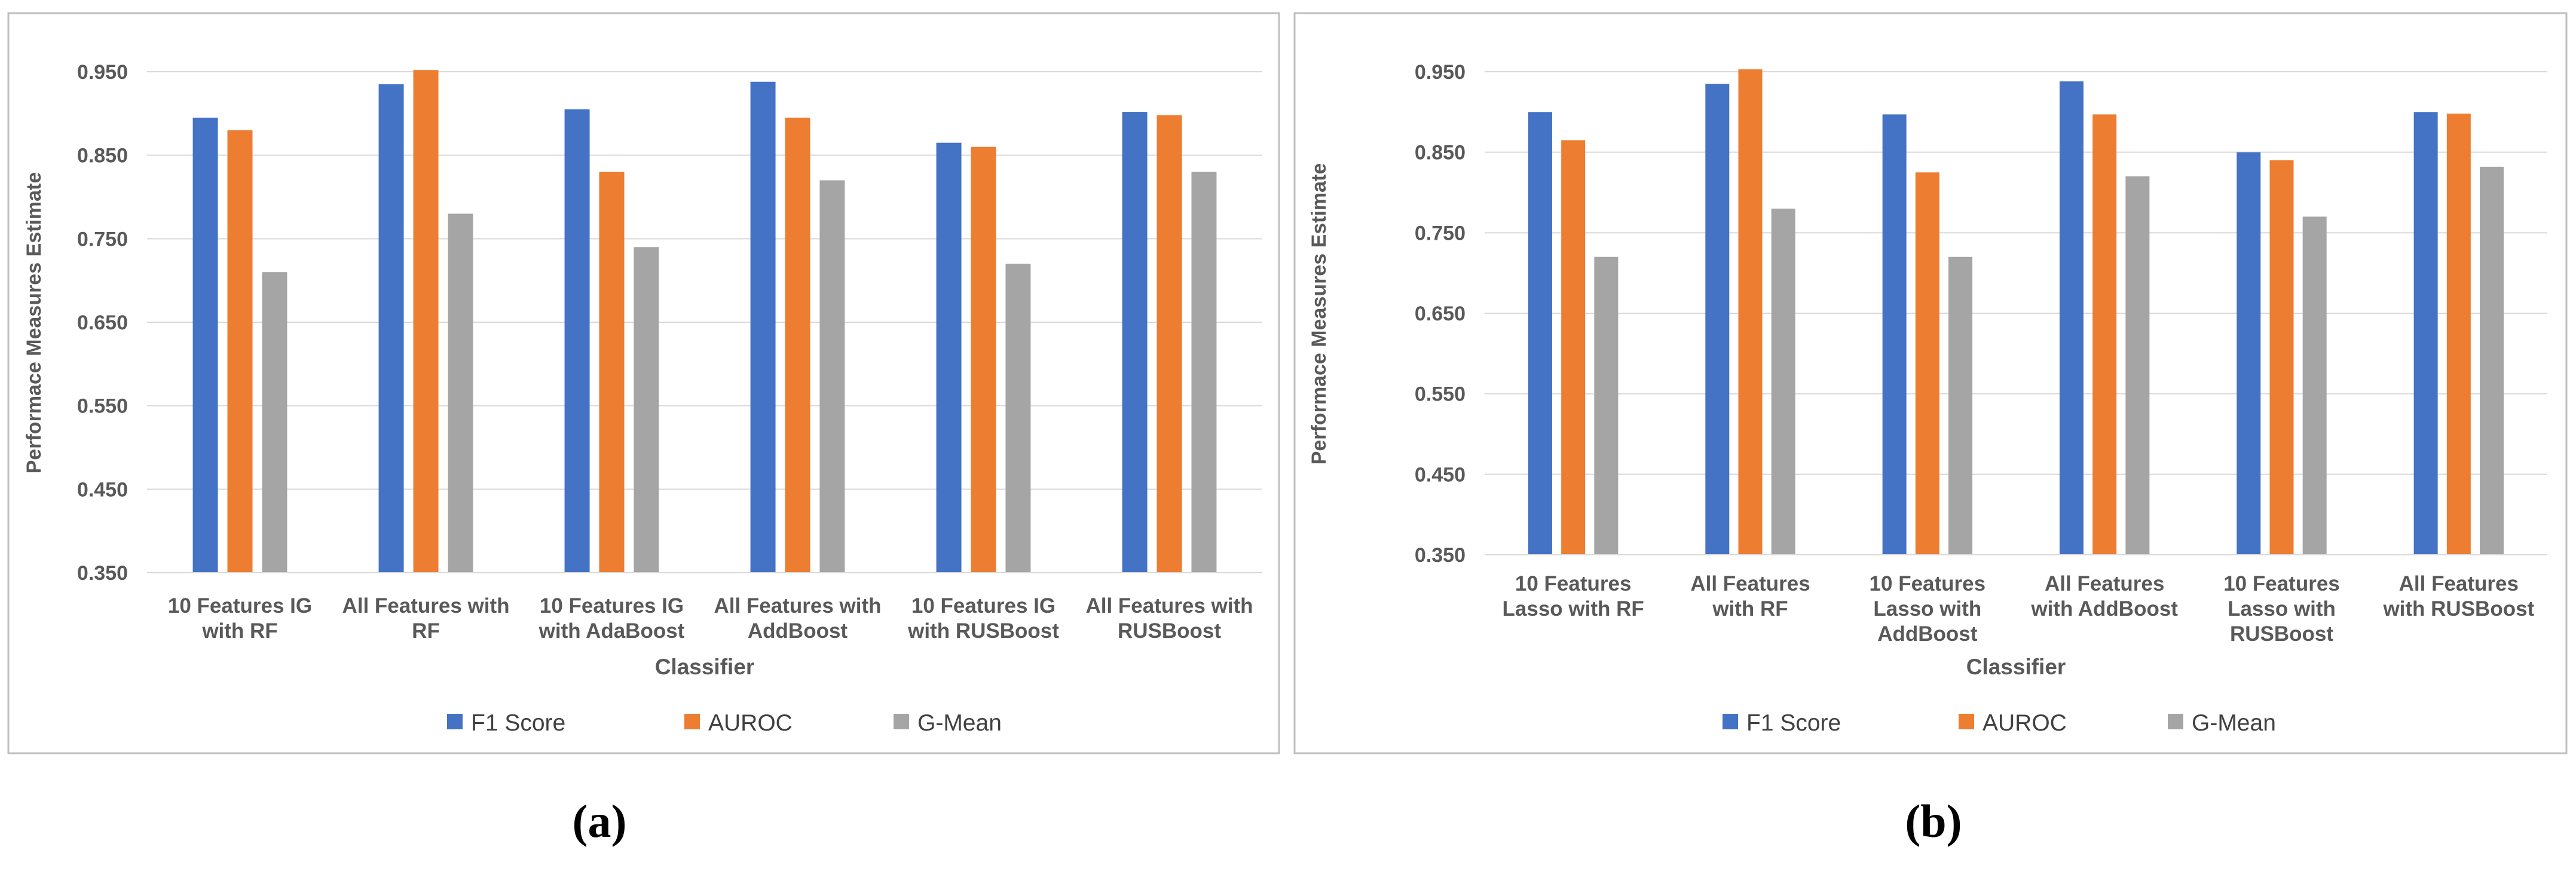 Image resolution: width=2576 pixels, height=874 pixels. Describe the element at coordinates (1573, 609) in the screenshot. I see `x-tick-label: Lasso with RF` at that location.